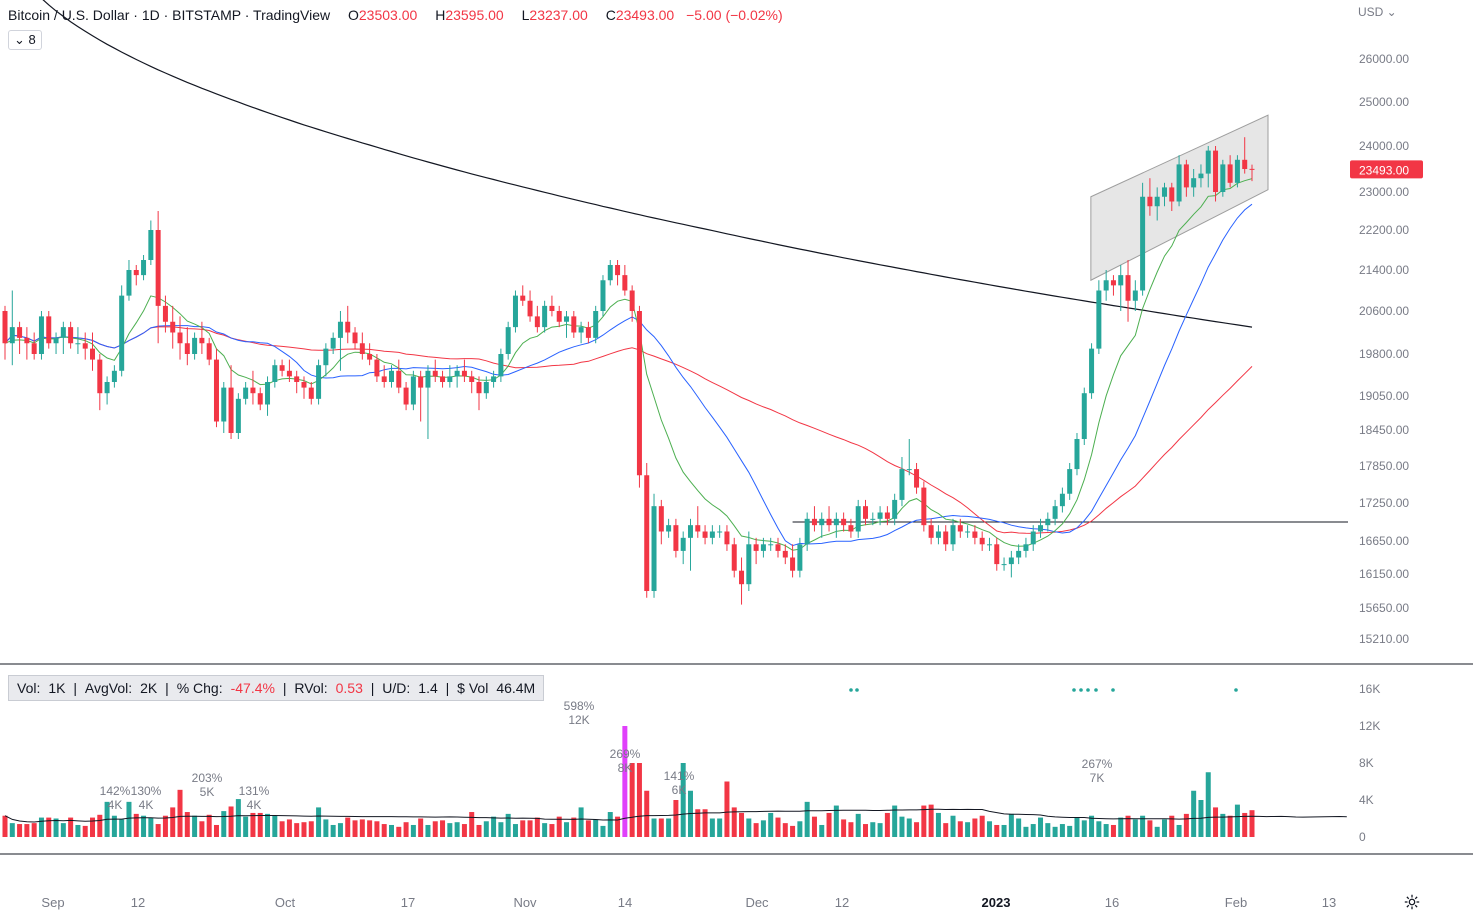 Image resolution: width=1473 pixels, height=914 pixels. Describe the element at coordinates (207, 792) in the screenshot. I see `volume-size-annotation: 5K` at that location.